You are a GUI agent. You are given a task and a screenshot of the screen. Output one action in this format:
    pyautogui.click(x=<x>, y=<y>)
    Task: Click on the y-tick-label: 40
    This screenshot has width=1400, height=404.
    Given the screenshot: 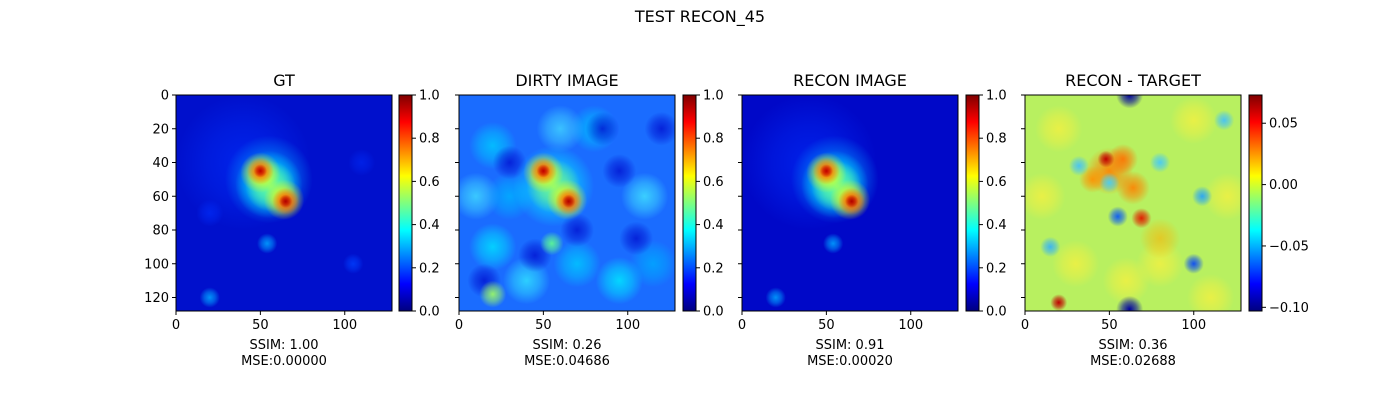 What is the action you would take?
    pyautogui.click(x=160, y=163)
    